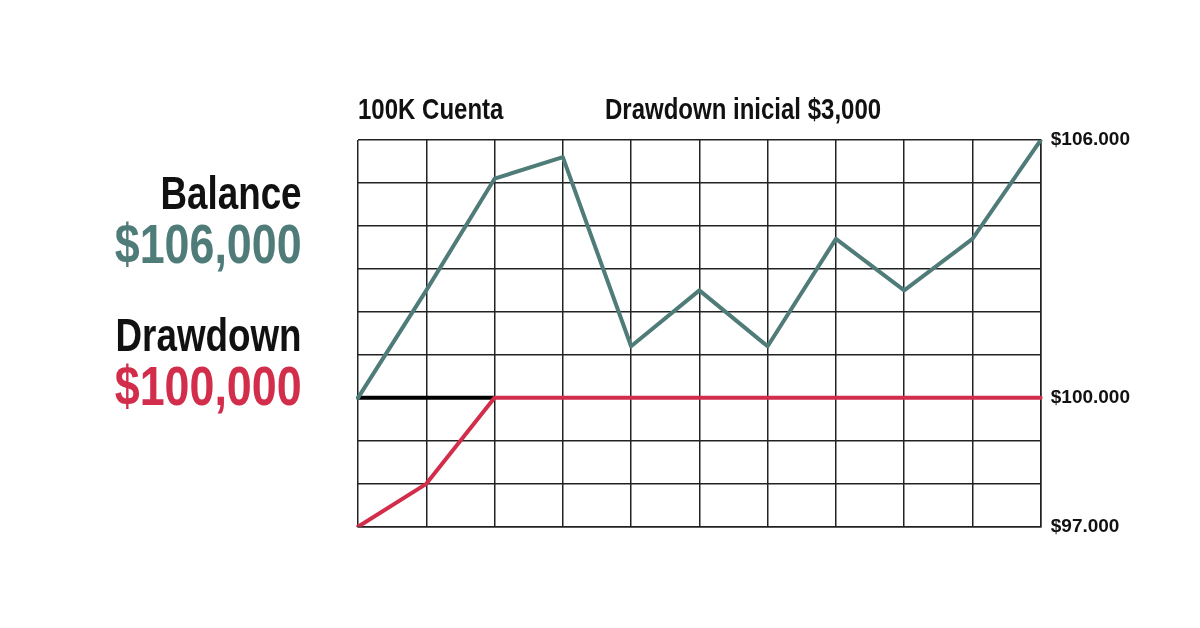  I want to click on y-tick-label: $100.000, so click(1090, 397).